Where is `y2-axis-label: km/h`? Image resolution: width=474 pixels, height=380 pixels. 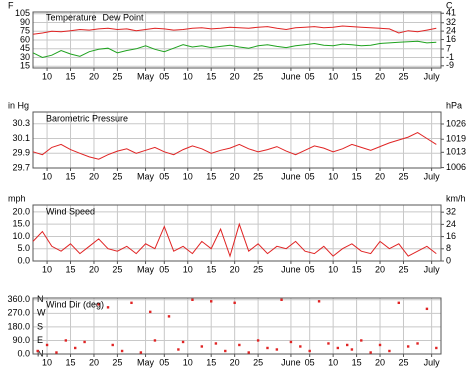 y2-axis-label: km/h is located at coordinates (456, 198).